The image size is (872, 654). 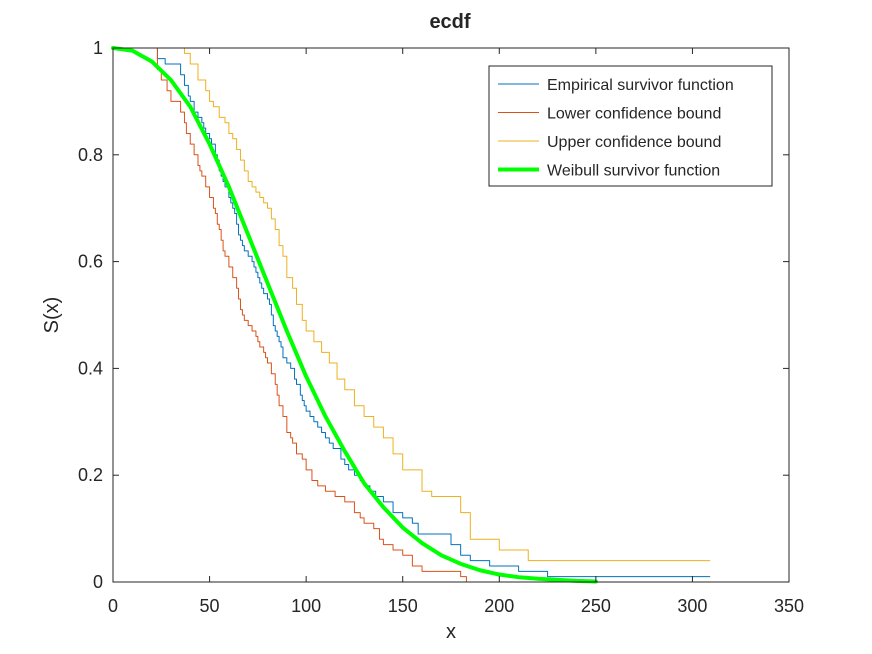 I want to click on x-tick-label: 200, so click(x=499, y=606).